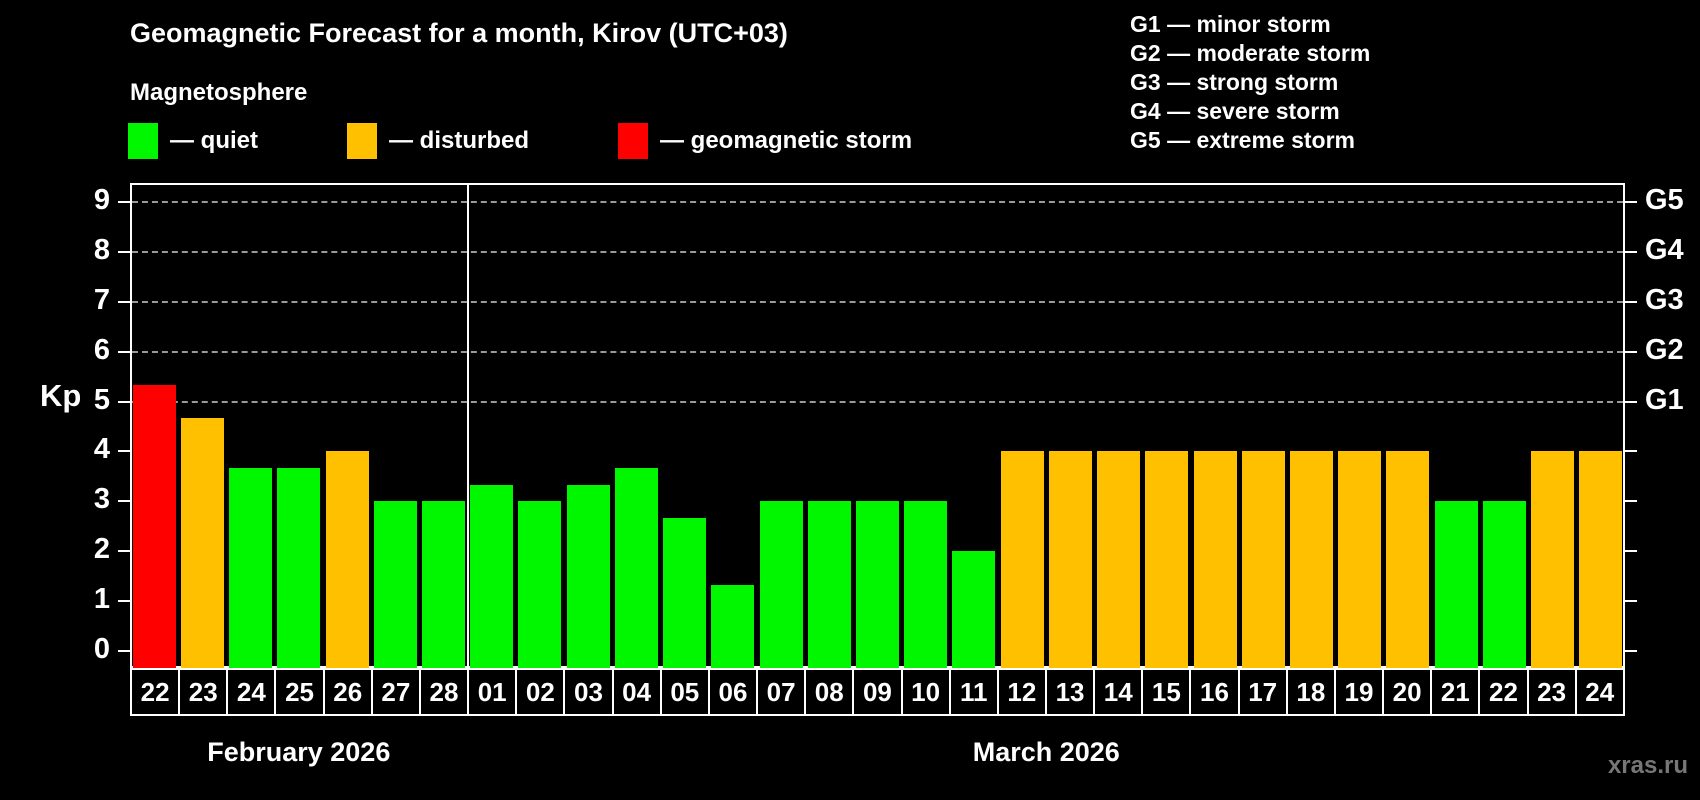  I want to click on day-label: 05, so click(684, 692).